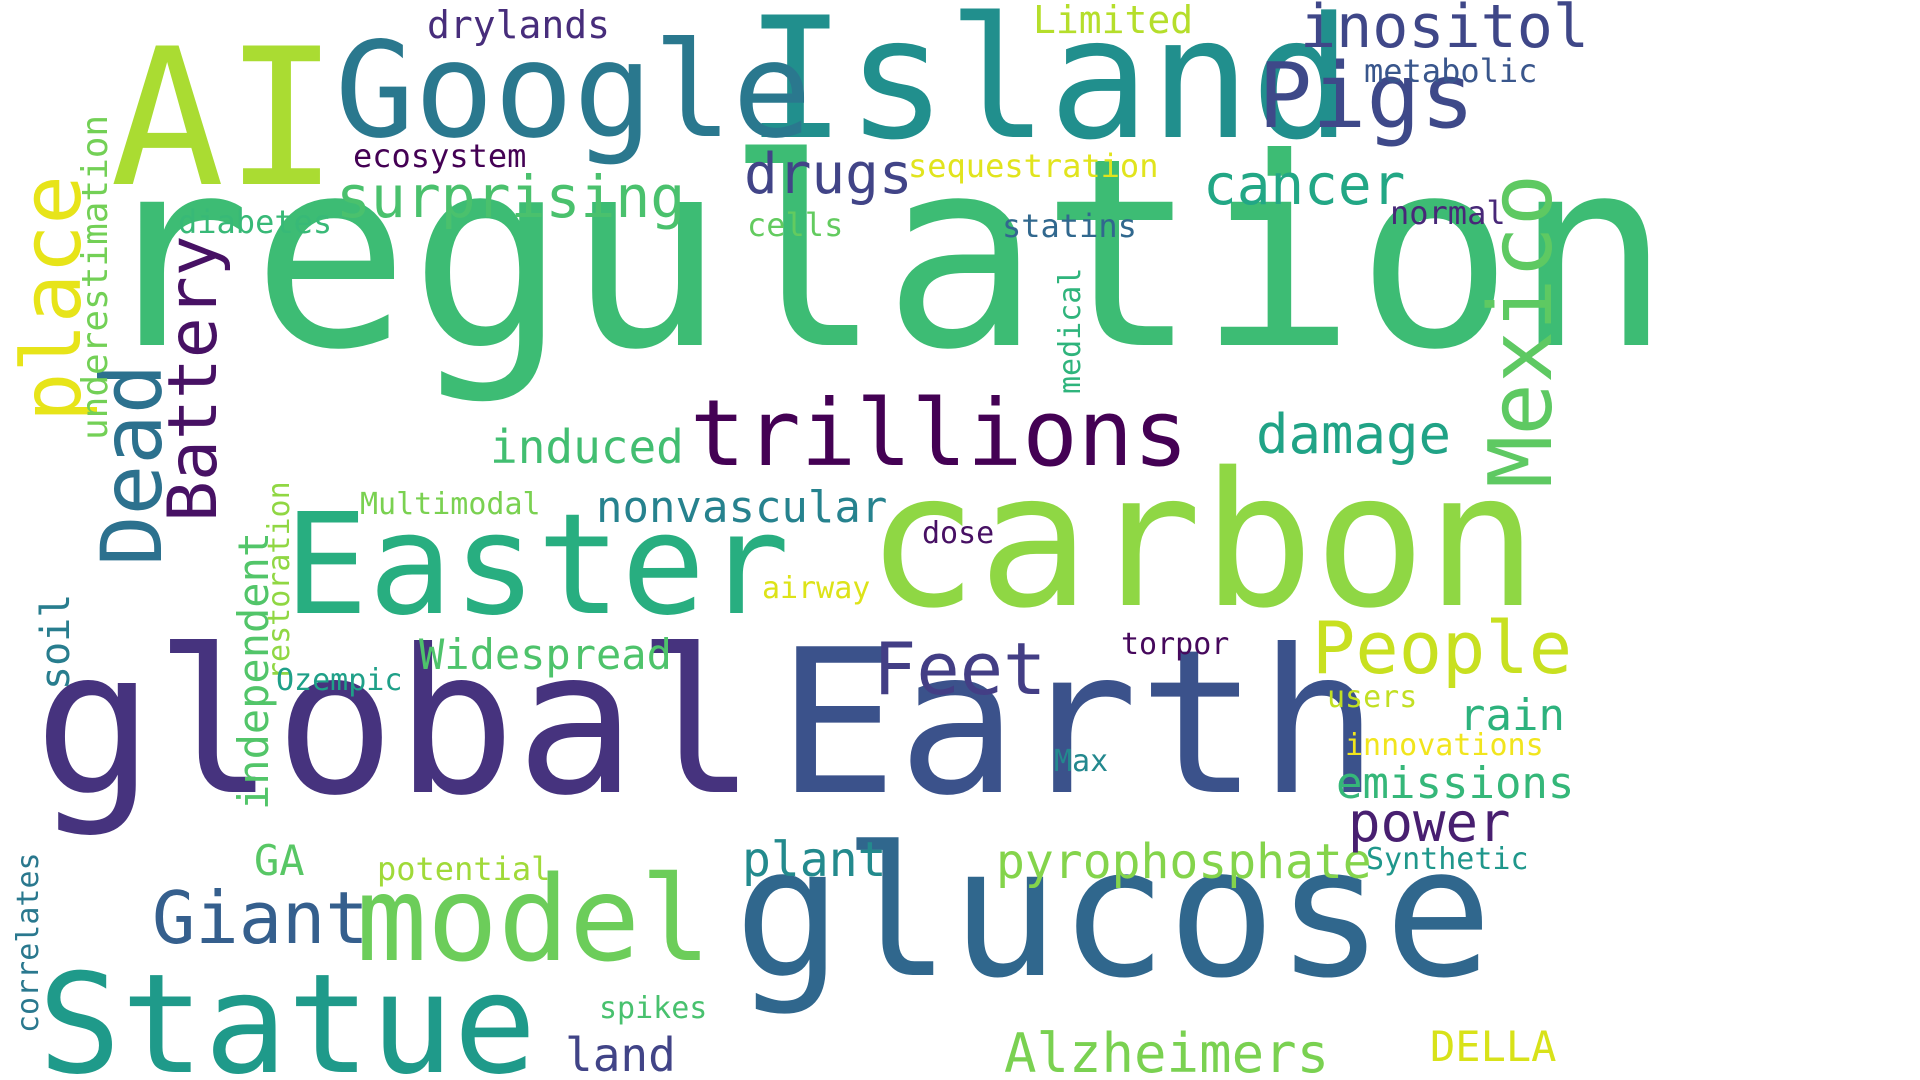 This screenshot has width=1920, height=1080. Describe the element at coordinates (814, 860) in the screenshot. I see `word-plant: plant` at that location.